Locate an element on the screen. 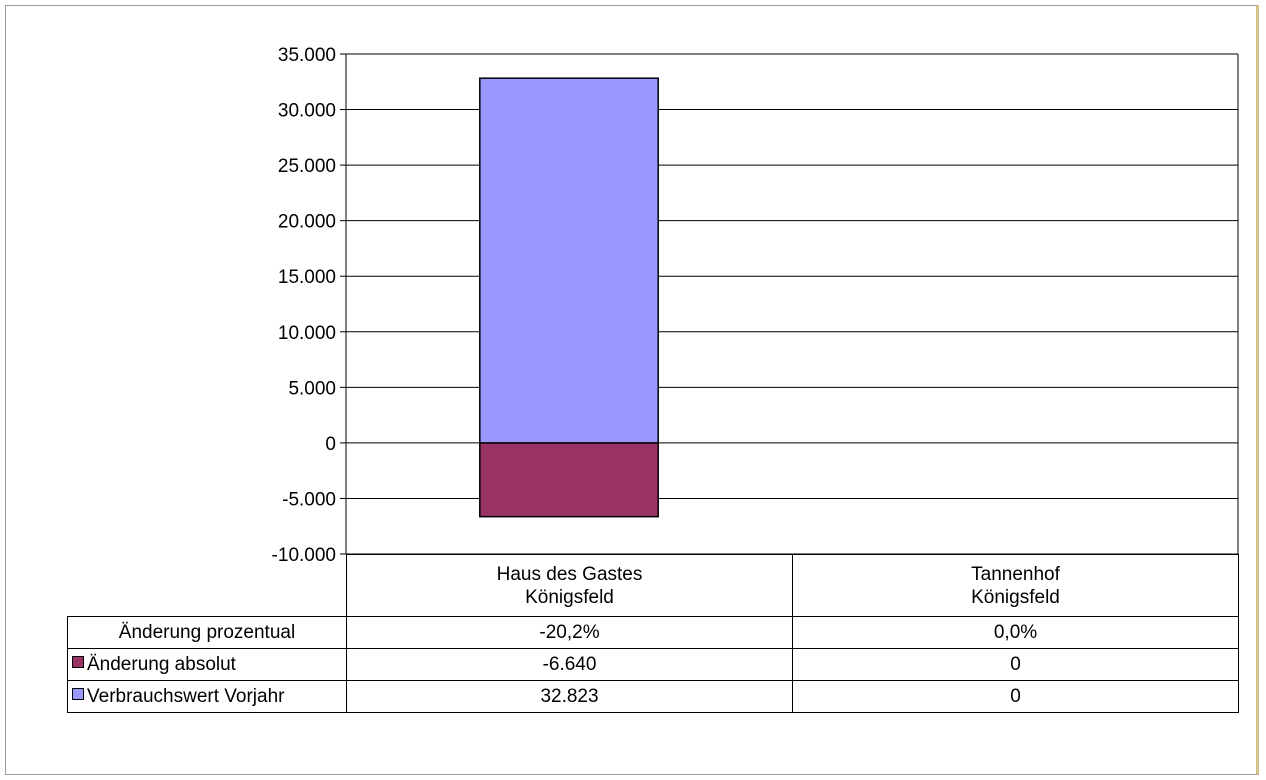  table-row: Verbrauchswert Vorjahr 32.823 0 is located at coordinates (653, 696).